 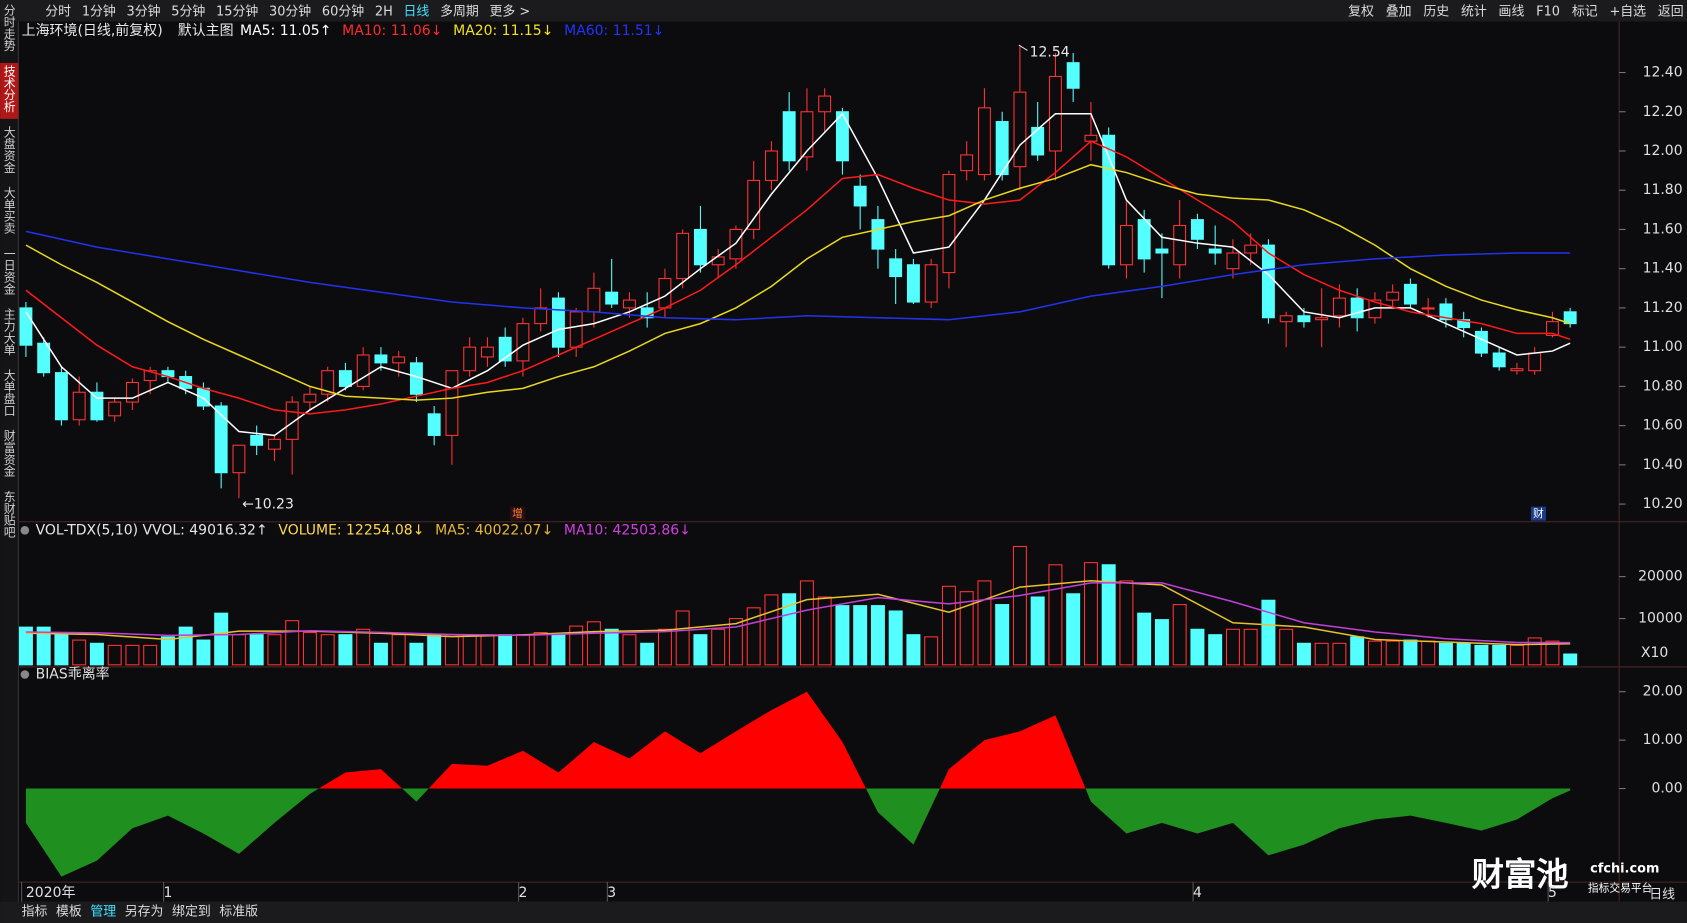 What do you see at coordinates (290, 11) in the screenshot?
I see `period-tab: 30分钟` at bounding box center [290, 11].